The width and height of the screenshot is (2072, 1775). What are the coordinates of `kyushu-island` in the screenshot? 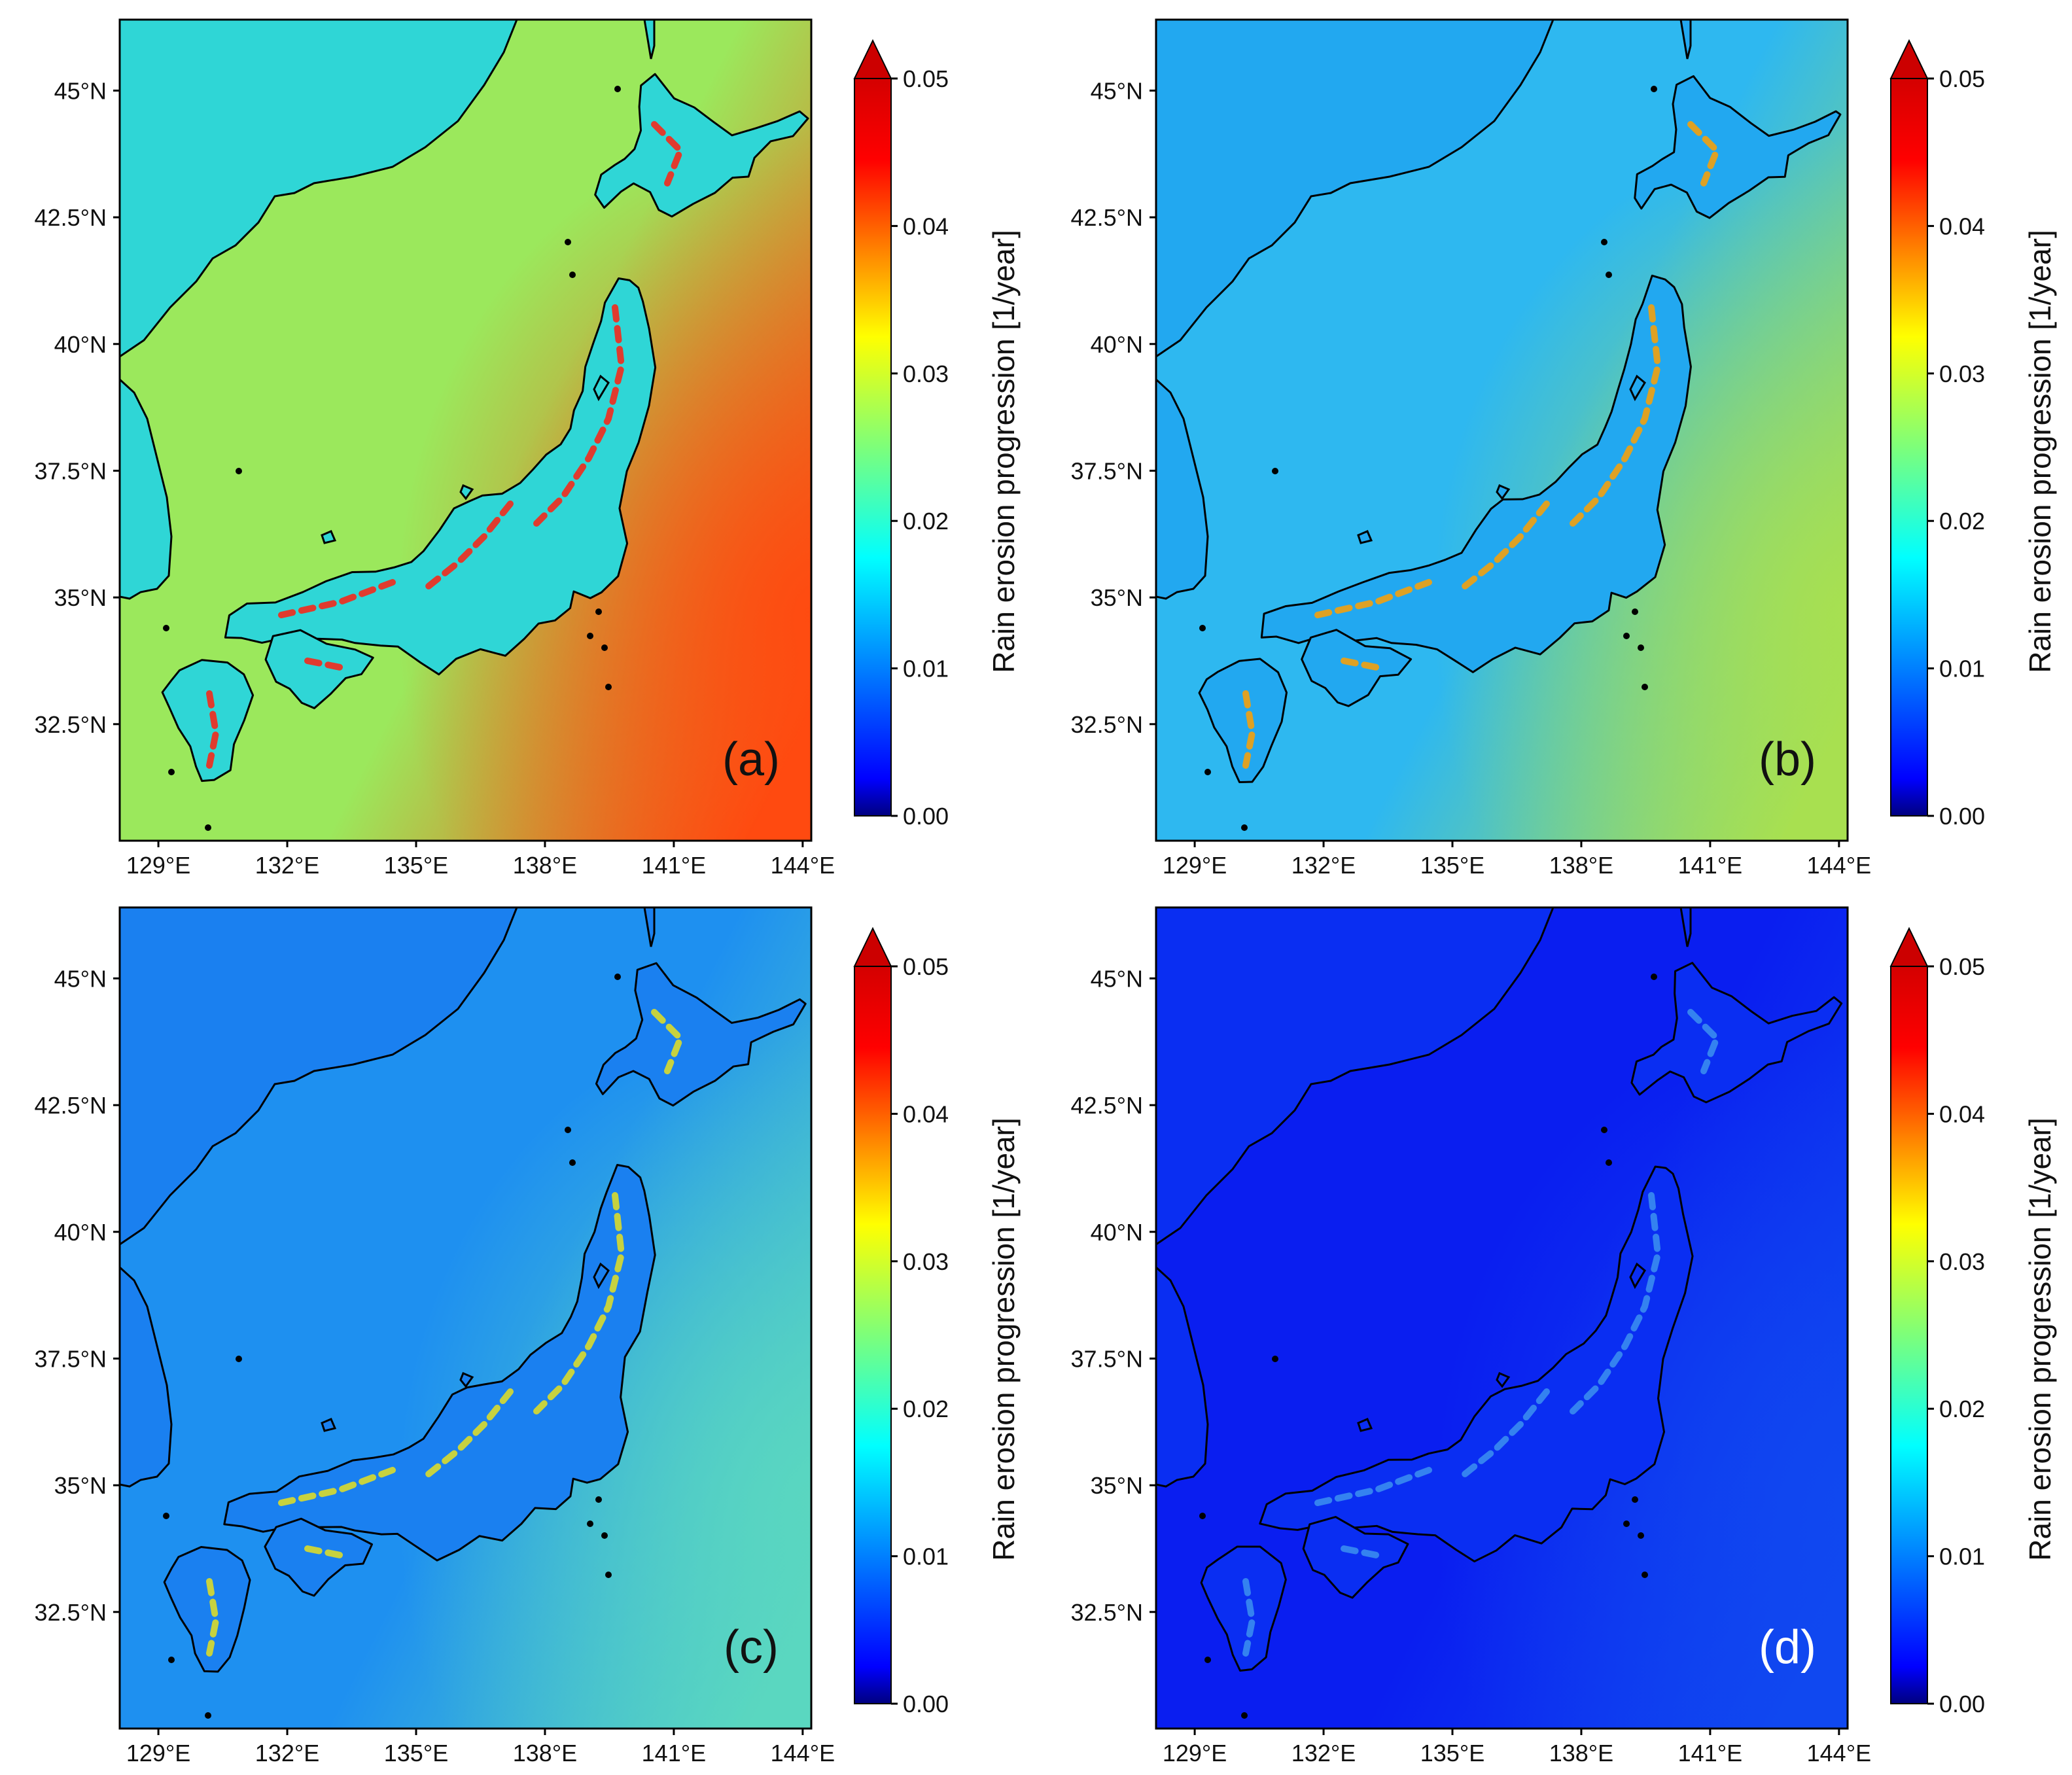 It's located at (208, 720).